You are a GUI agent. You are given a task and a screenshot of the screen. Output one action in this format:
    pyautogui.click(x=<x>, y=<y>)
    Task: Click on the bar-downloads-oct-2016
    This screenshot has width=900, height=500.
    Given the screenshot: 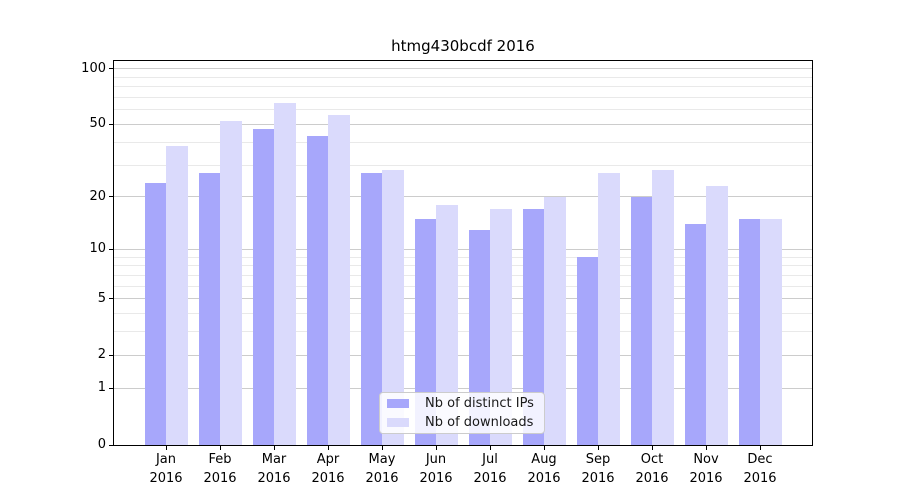 What is the action you would take?
    pyautogui.click(x=663, y=307)
    